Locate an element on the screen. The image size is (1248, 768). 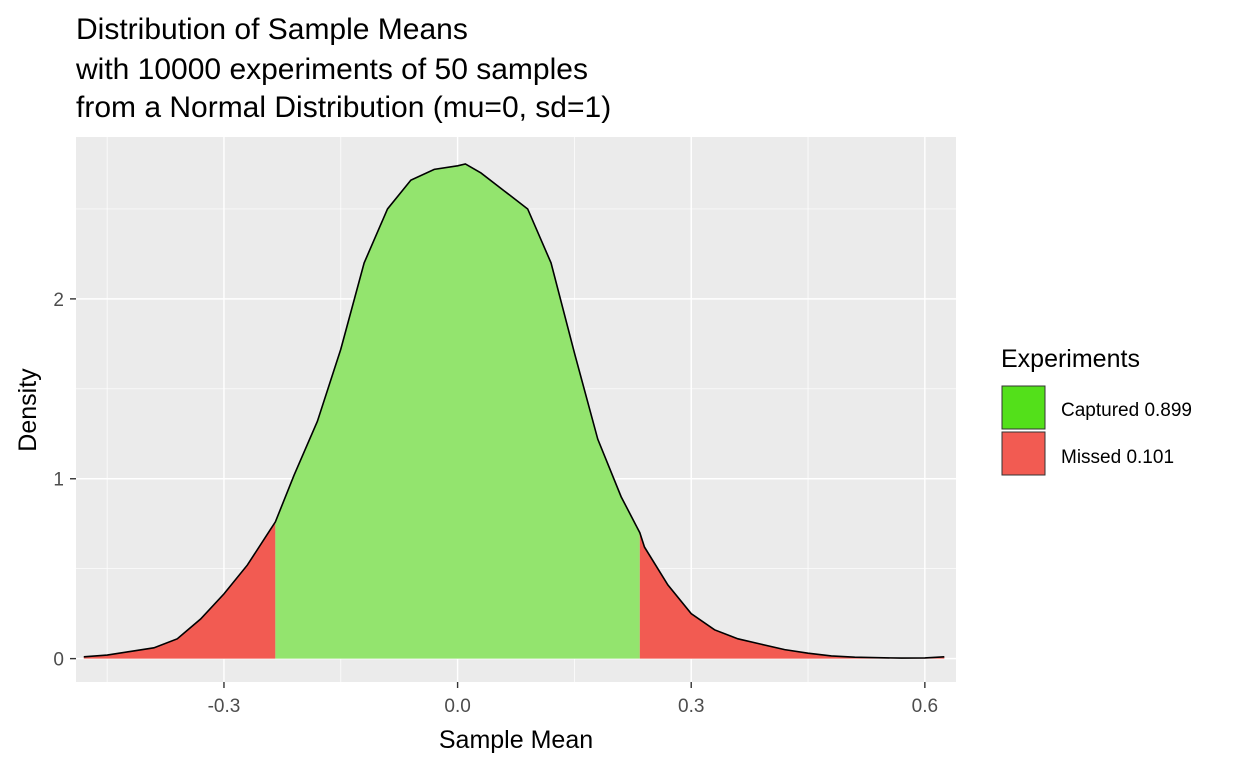
legend-key-captured is located at coordinates (1023, 407).